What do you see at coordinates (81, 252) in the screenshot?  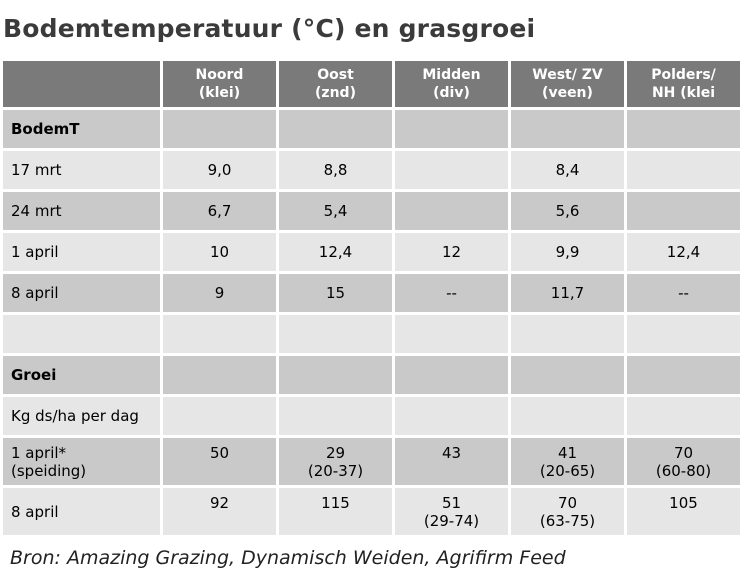 I see `row-label: 1 april` at bounding box center [81, 252].